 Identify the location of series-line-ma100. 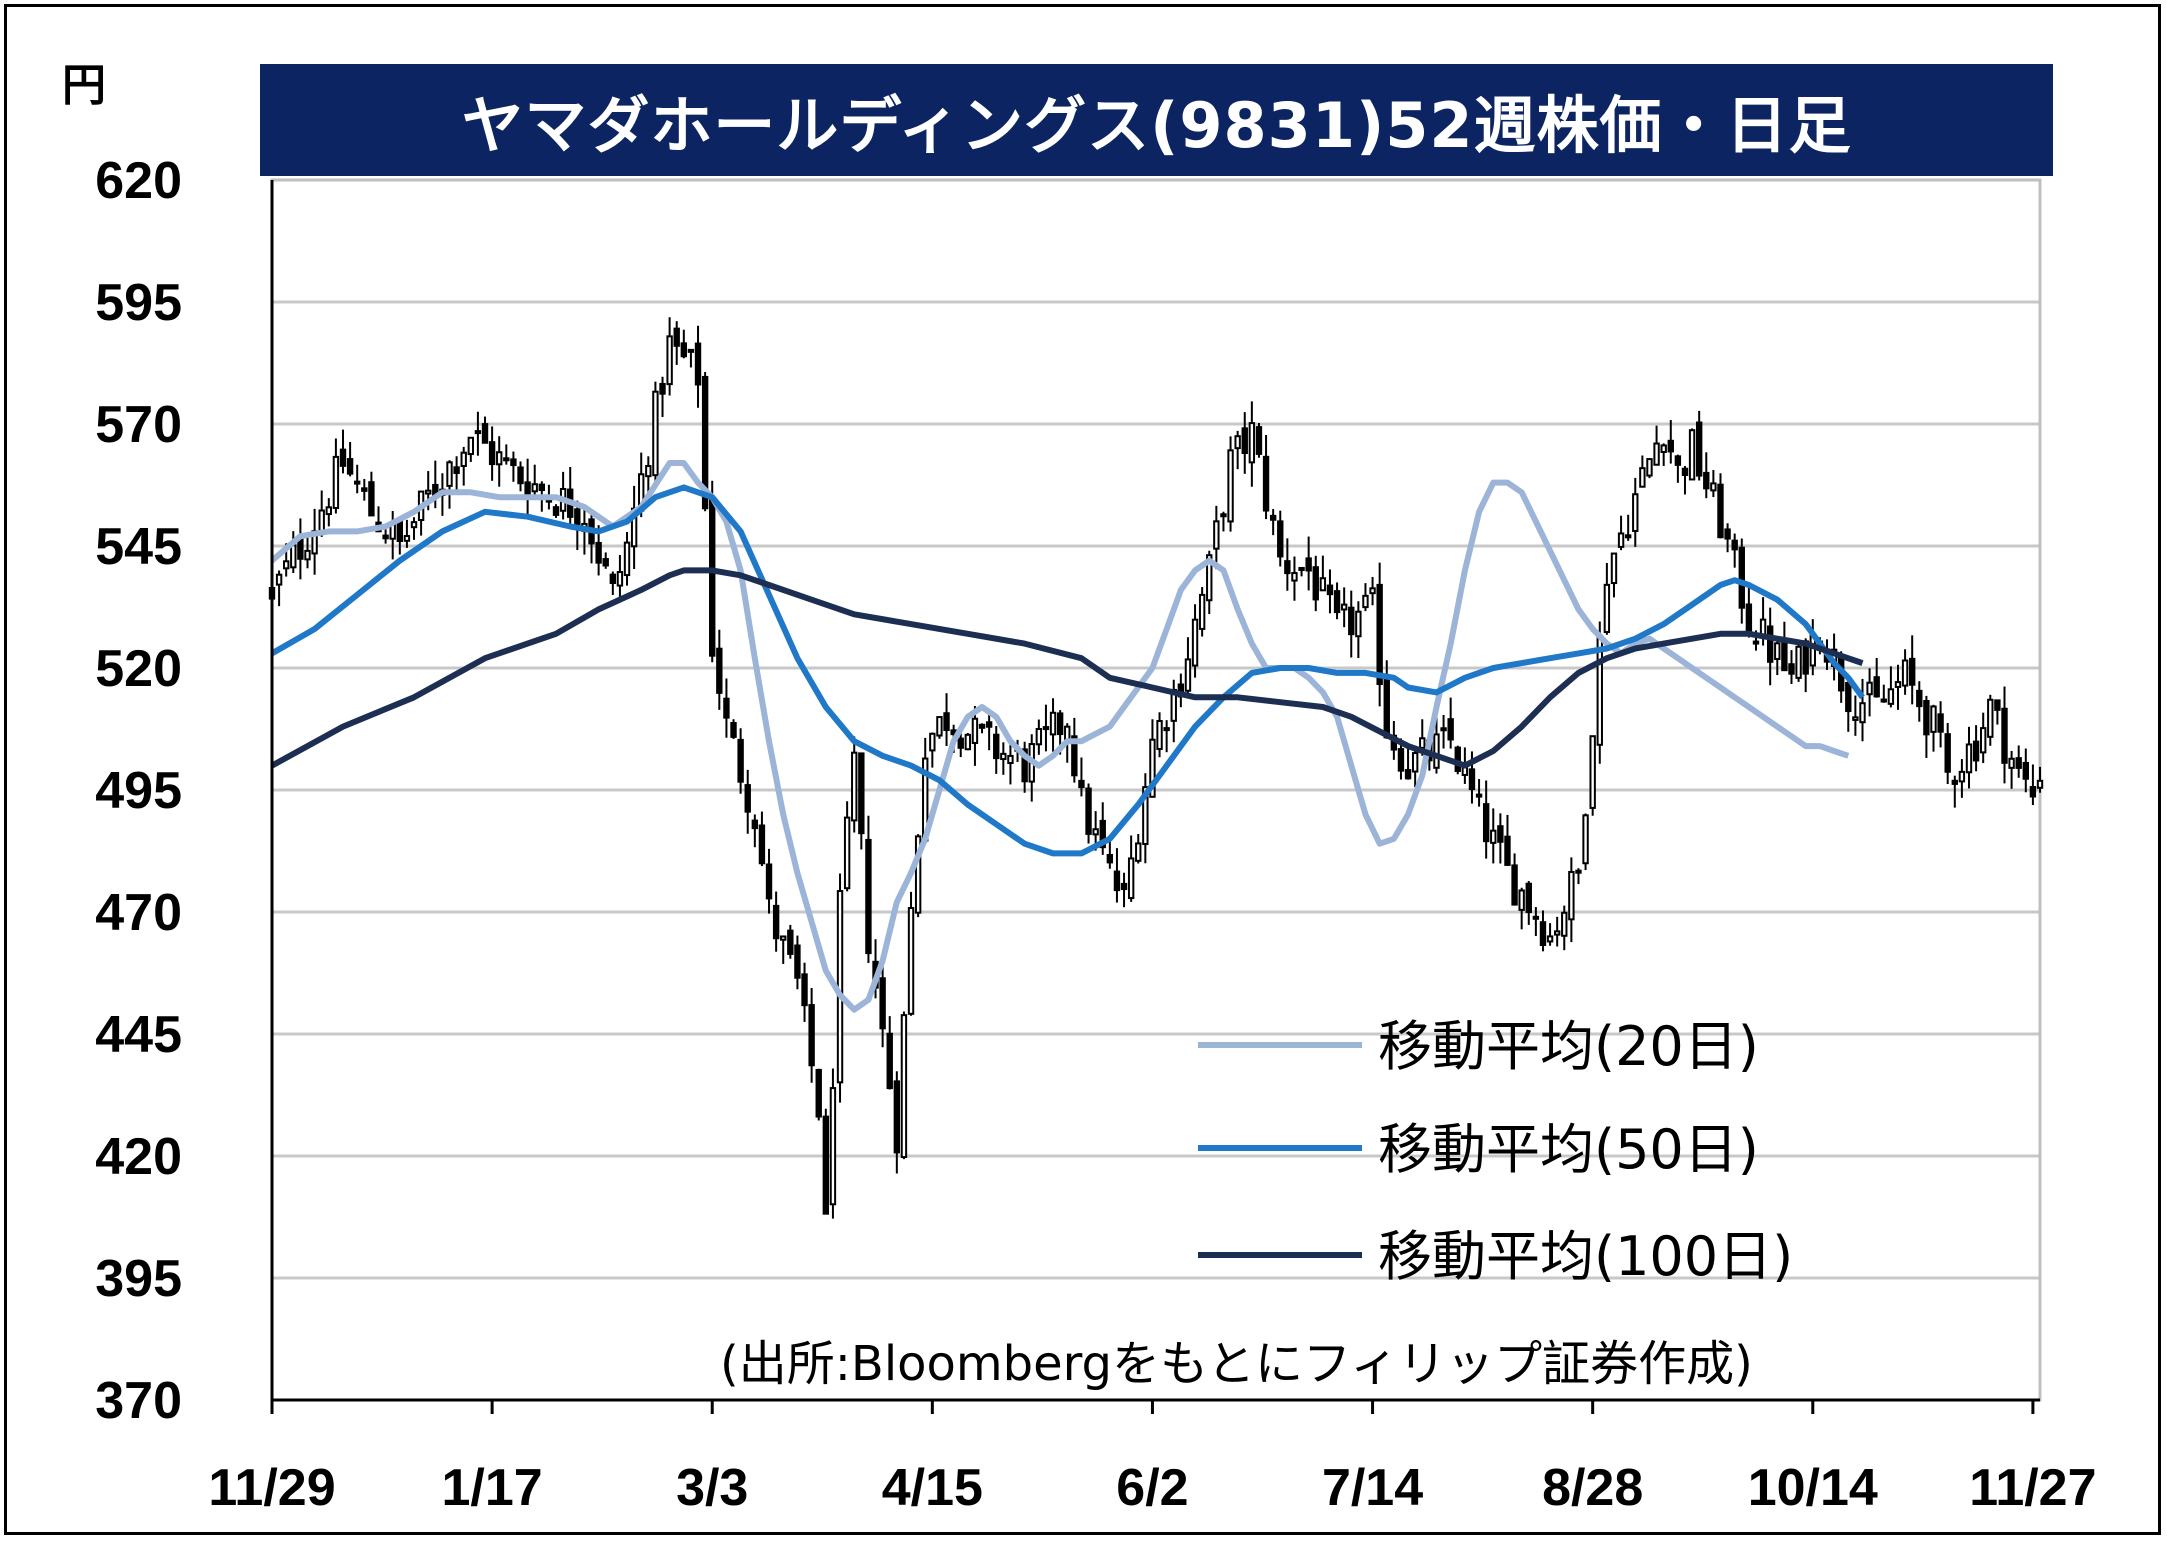
(1067, 668).